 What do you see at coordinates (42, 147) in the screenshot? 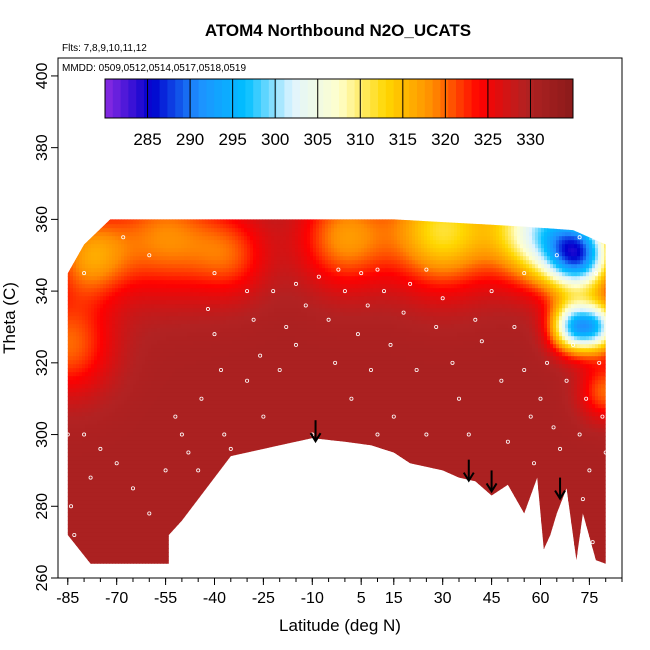
I see `y-tick-label: 380` at bounding box center [42, 147].